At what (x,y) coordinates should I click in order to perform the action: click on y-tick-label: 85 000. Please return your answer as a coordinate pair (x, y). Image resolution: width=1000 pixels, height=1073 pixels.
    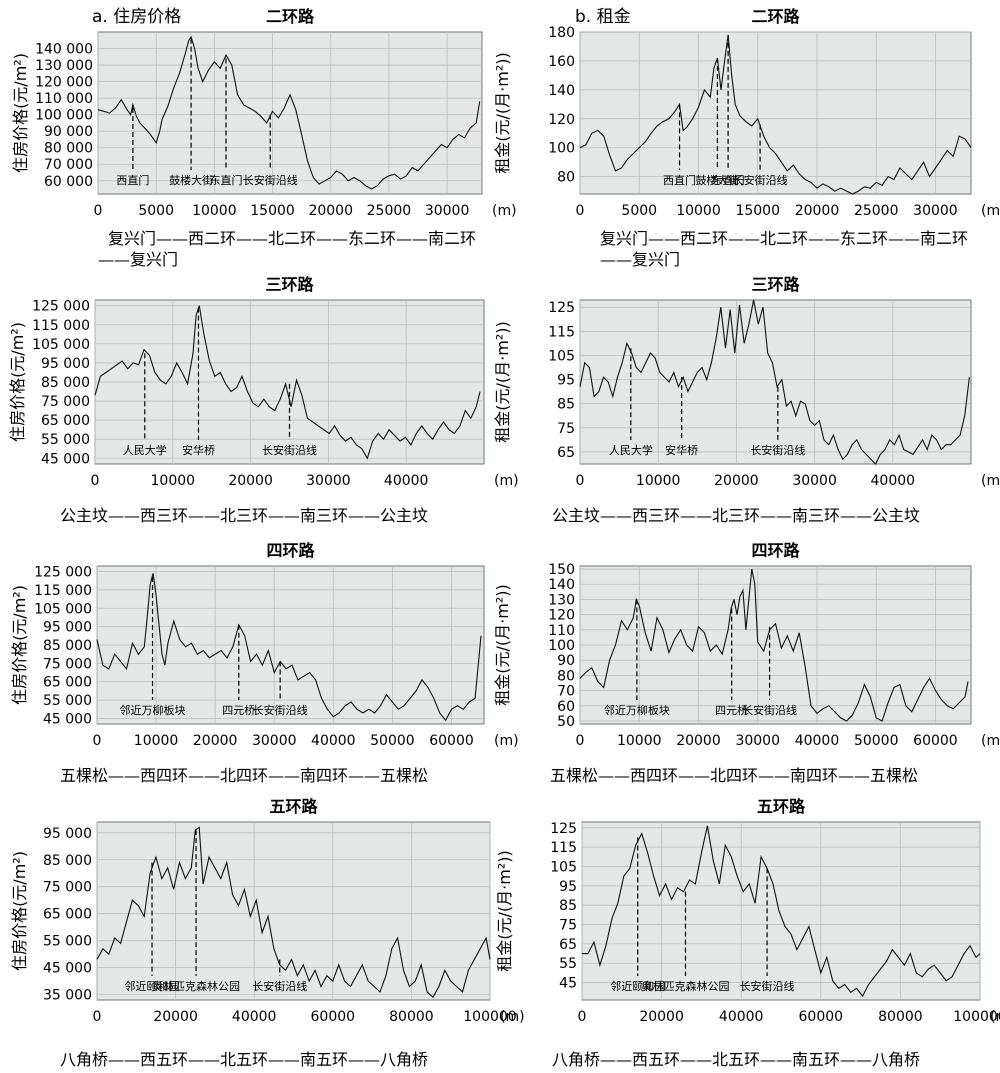
    Looking at the image, I should click on (67, 861).